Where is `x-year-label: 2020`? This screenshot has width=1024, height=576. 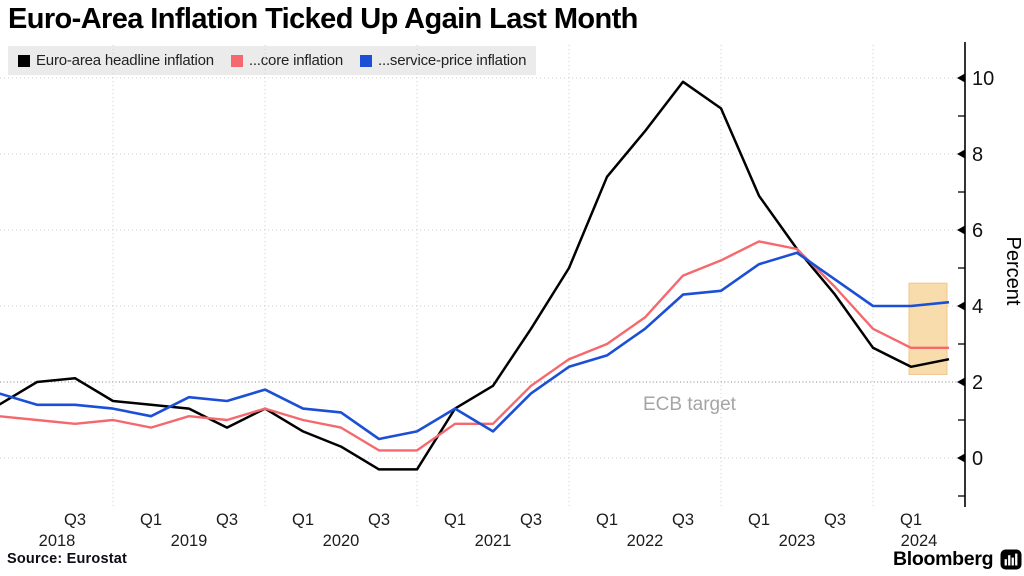
x-year-label: 2020 is located at coordinates (341, 541).